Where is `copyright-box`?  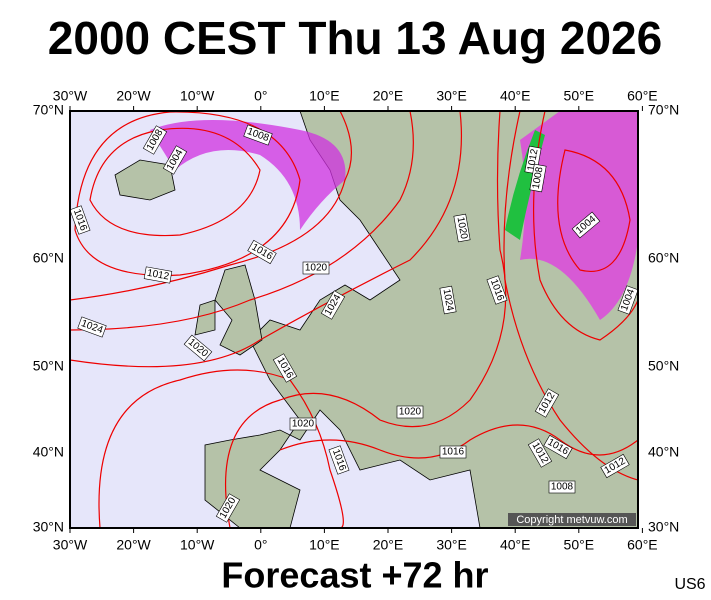 copyright-box is located at coordinates (572, 519).